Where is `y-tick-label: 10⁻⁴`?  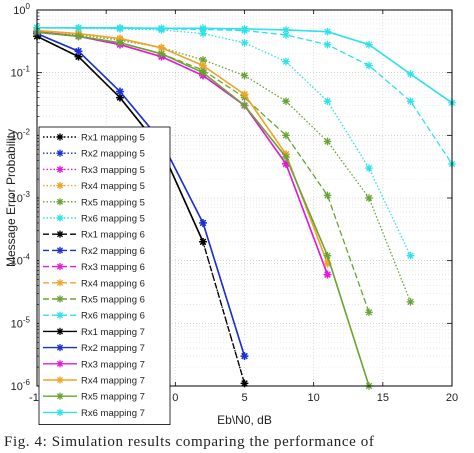 y-tick-label: 10⁻⁴ is located at coordinates (21, 260).